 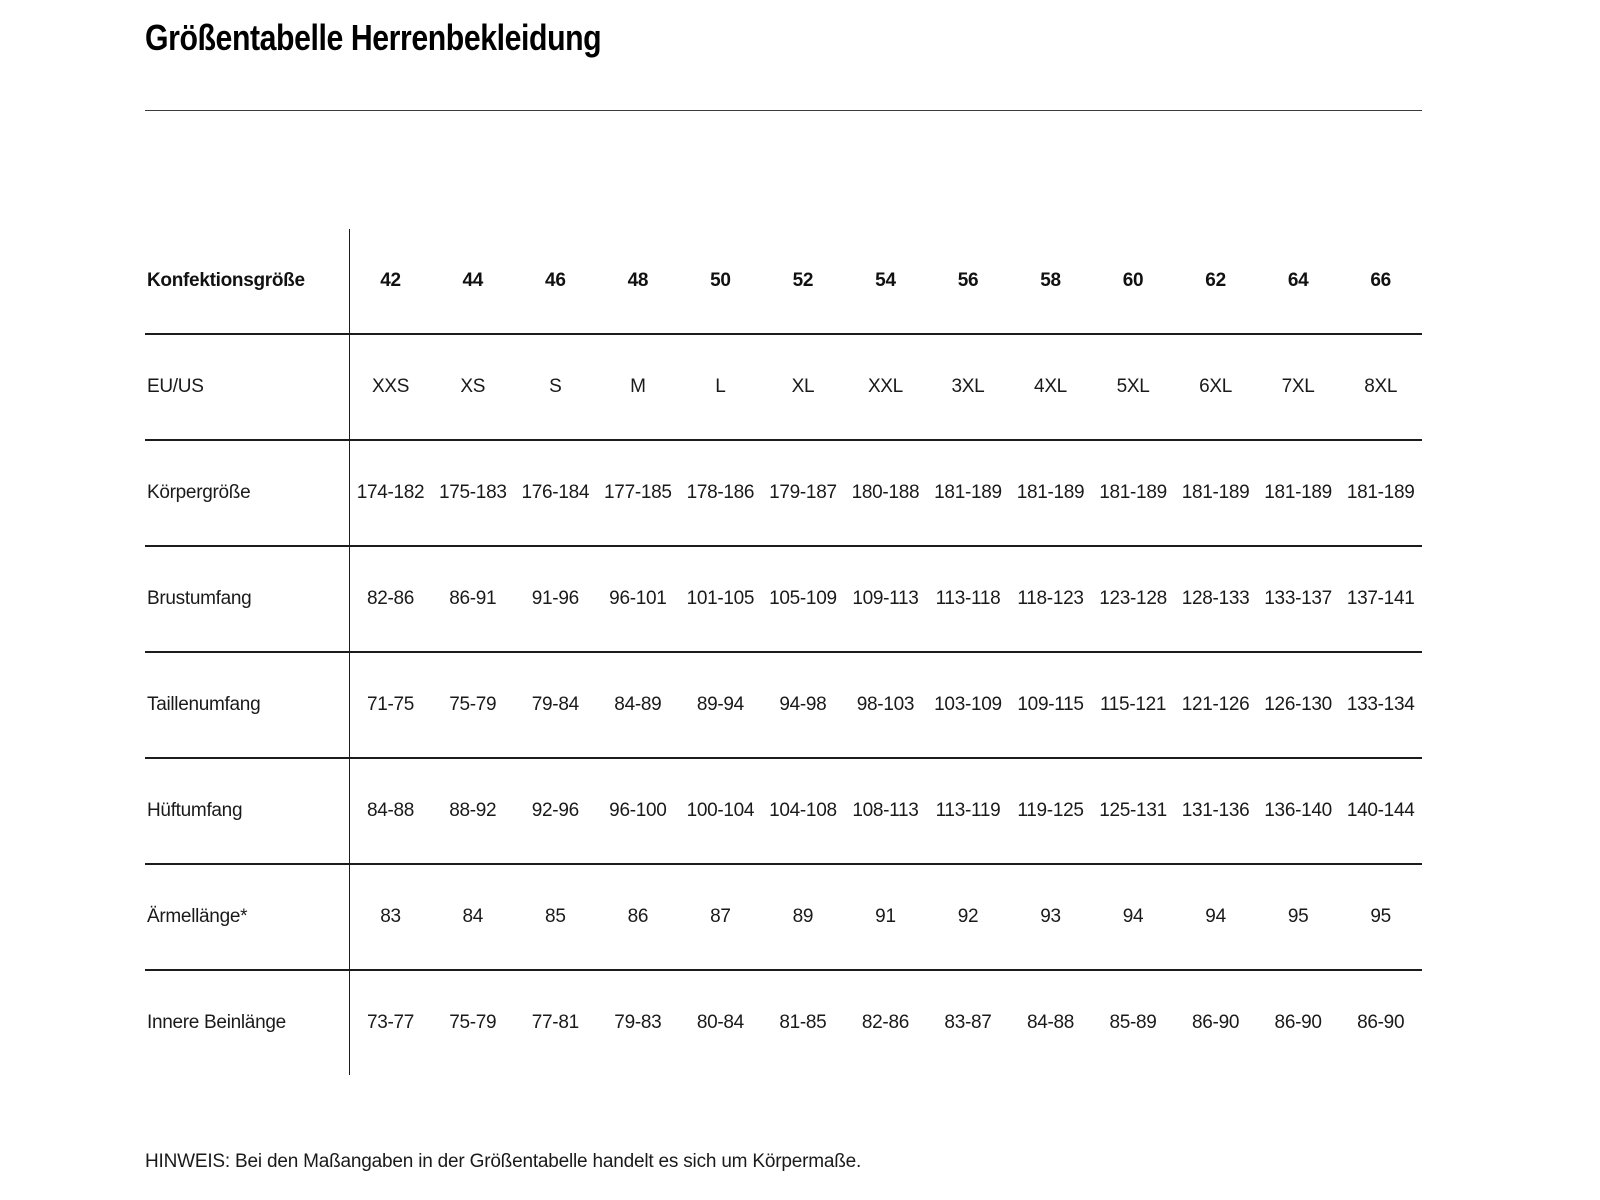 I want to click on size-cell: 4XL, so click(x=1050, y=386).